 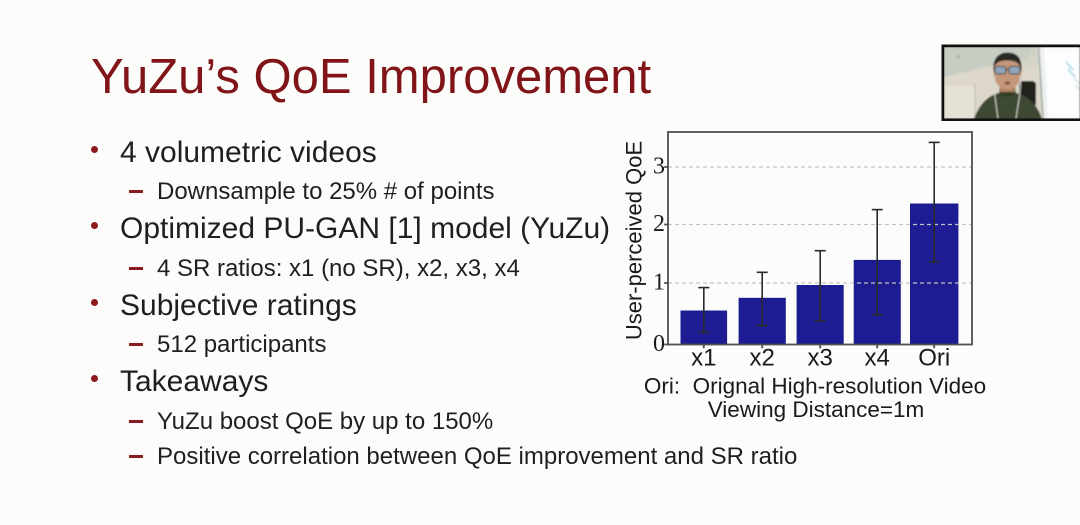 What do you see at coordinates (762, 358) in the screenshot?
I see `svg-text: x2` at bounding box center [762, 358].